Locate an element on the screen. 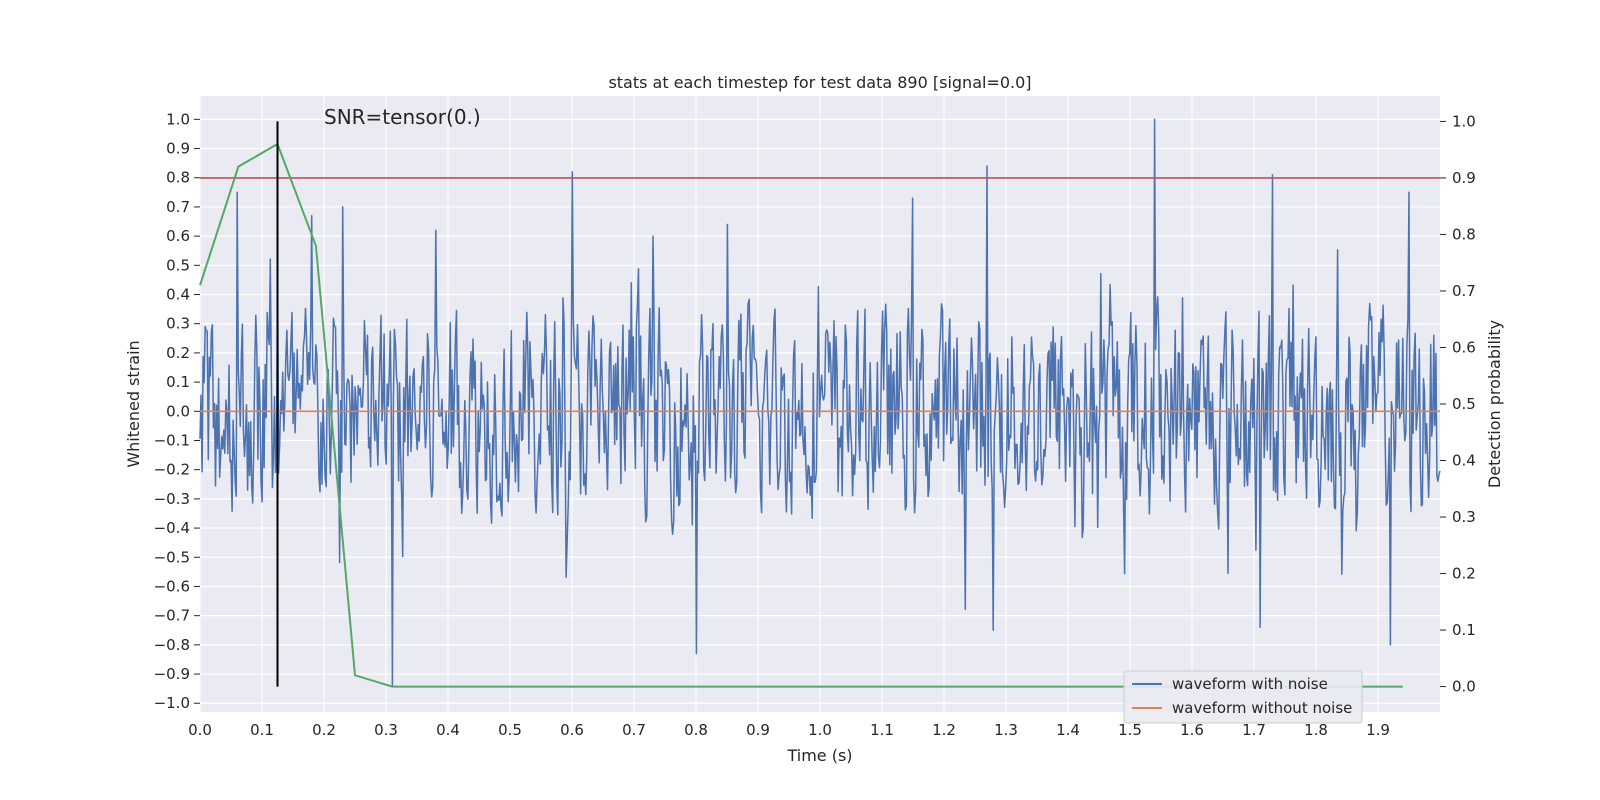 The height and width of the screenshot is (800, 1600). y-left-tick-label: −0.8 is located at coordinates (172, 645).